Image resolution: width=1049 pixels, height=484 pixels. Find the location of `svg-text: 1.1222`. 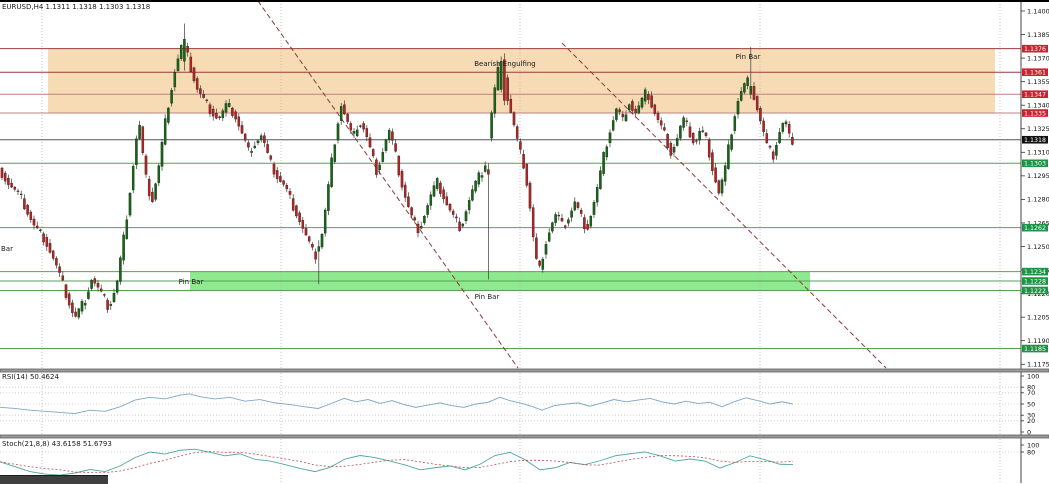

svg-text: 1.1222 is located at coordinates (1035, 291).